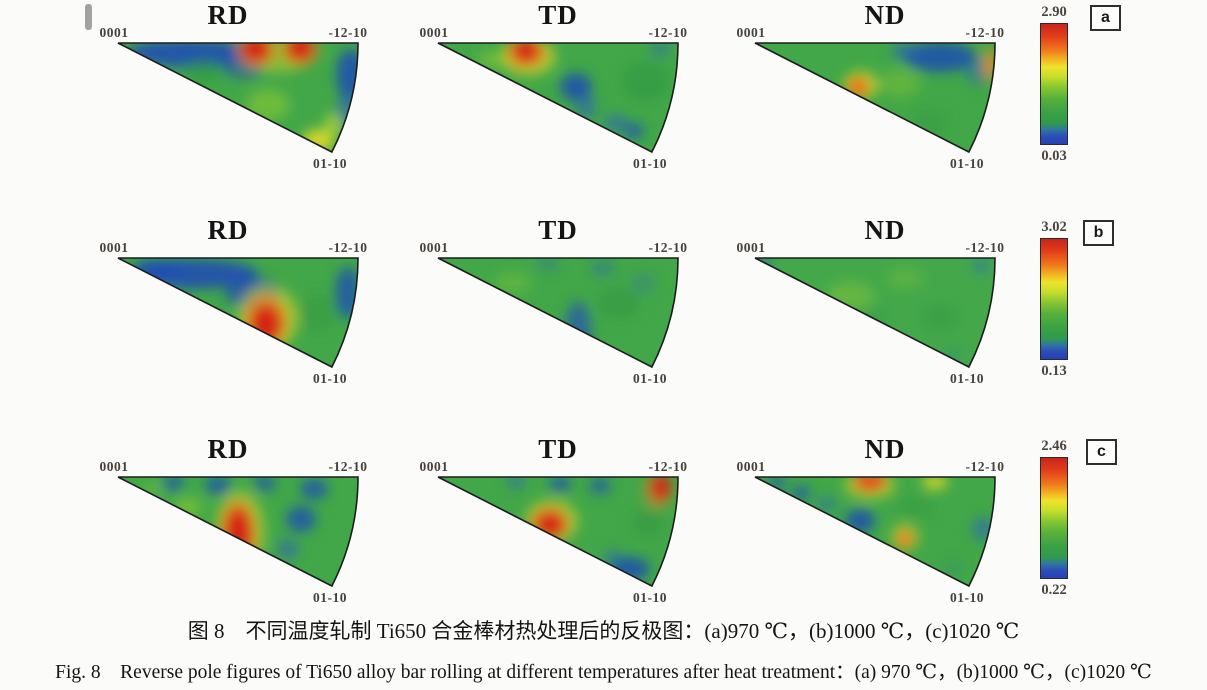  I want to click on panel-letter-c: c, so click(1101, 452).